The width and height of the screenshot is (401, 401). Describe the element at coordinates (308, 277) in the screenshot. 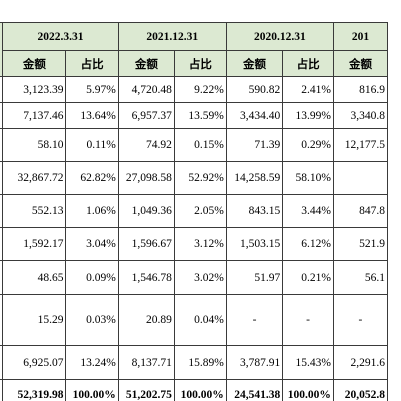

I see `ratio-cell: 0.21%` at that location.